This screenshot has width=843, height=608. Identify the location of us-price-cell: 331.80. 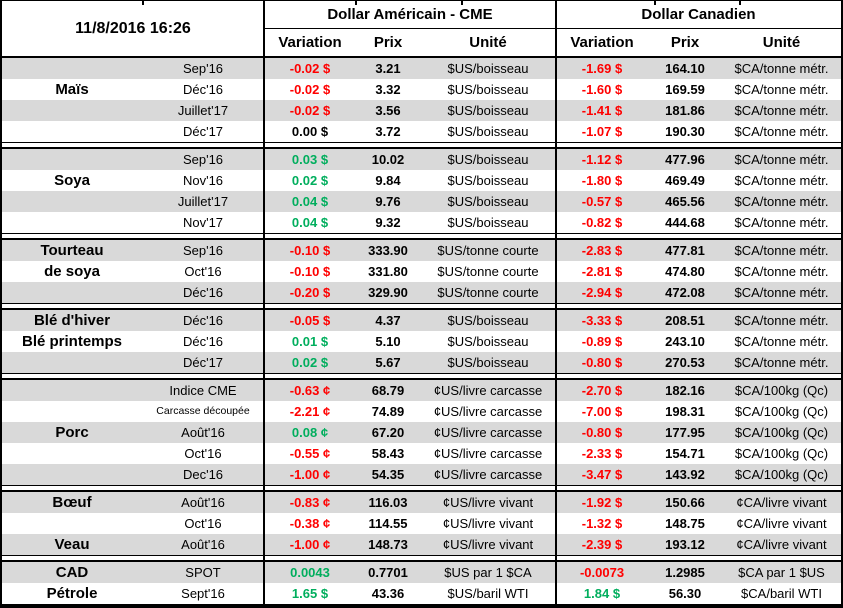
(388, 271).